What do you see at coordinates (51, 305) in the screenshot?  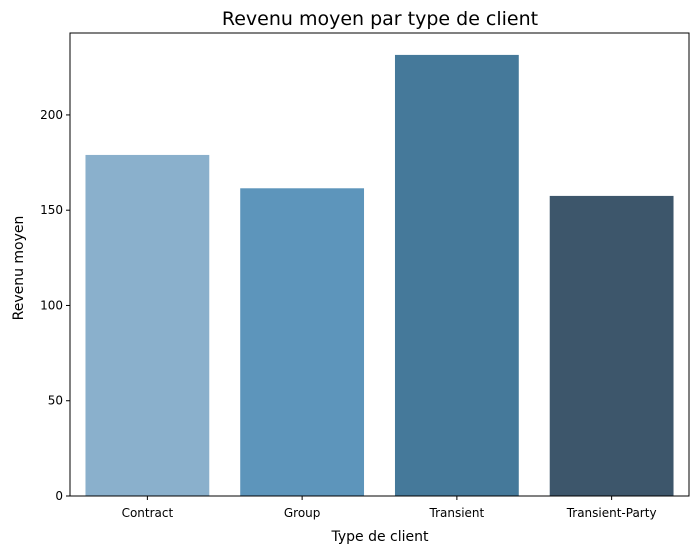 I see `y-tick-label: 100` at bounding box center [51, 305].